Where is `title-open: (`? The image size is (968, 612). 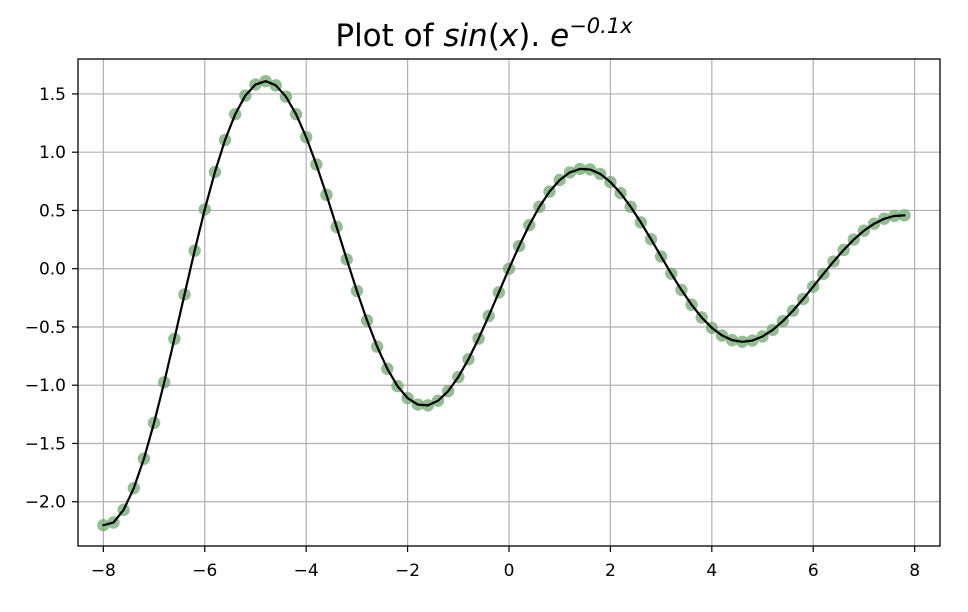
title-open: ( is located at coordinates (494, 36).